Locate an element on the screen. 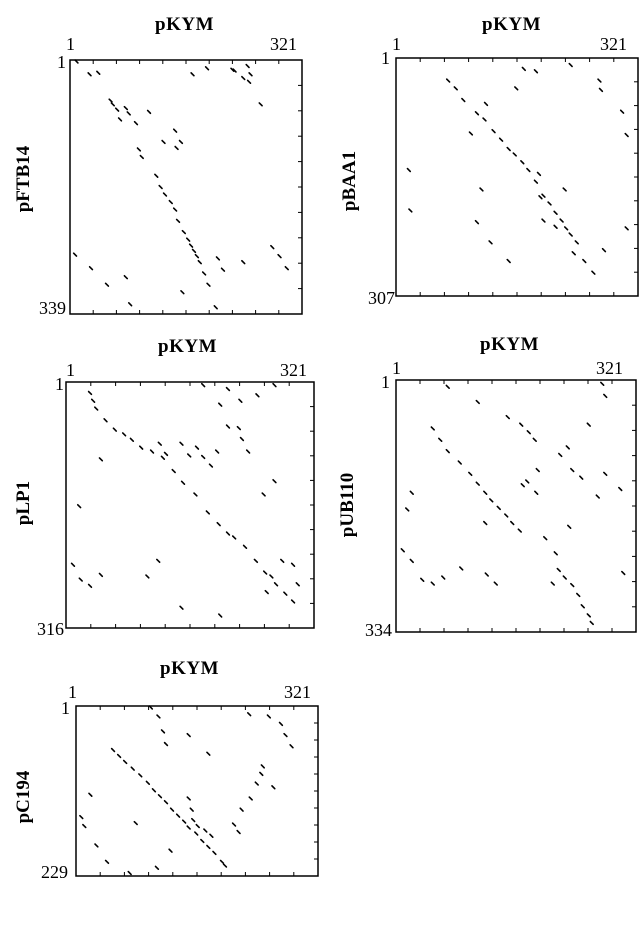  y-axis-end-label: 307 is located at coordinates (381, 298).